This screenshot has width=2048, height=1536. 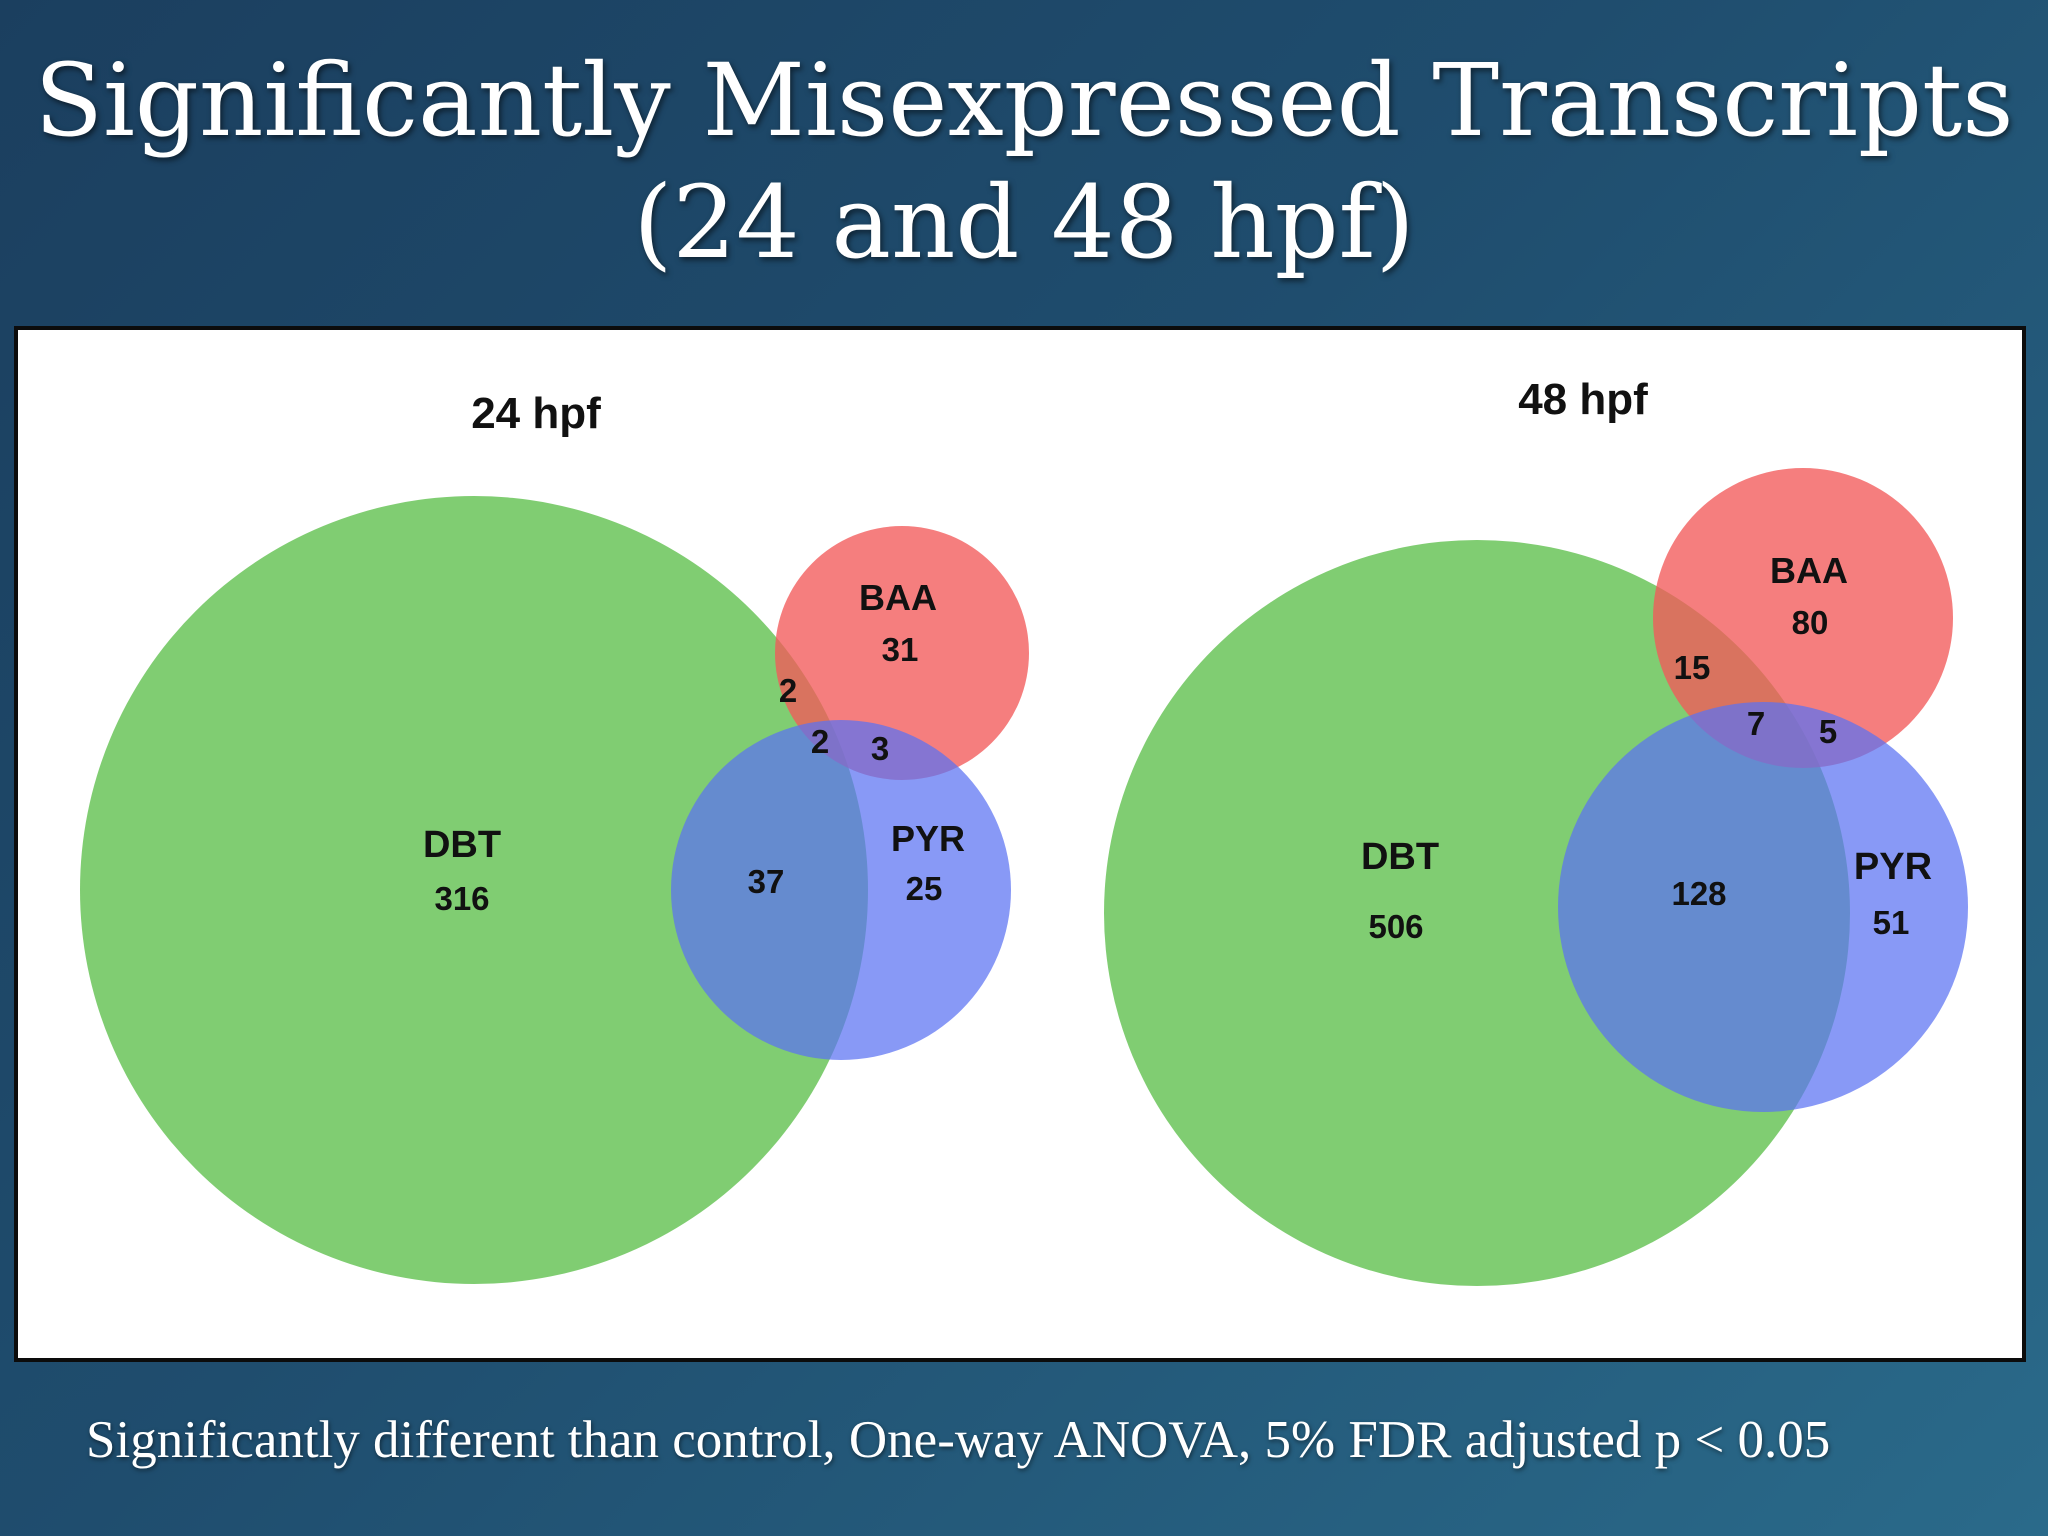 I want to click on venn-48hpf-dbt-only-count: 506, so click(x=1395, y=926).